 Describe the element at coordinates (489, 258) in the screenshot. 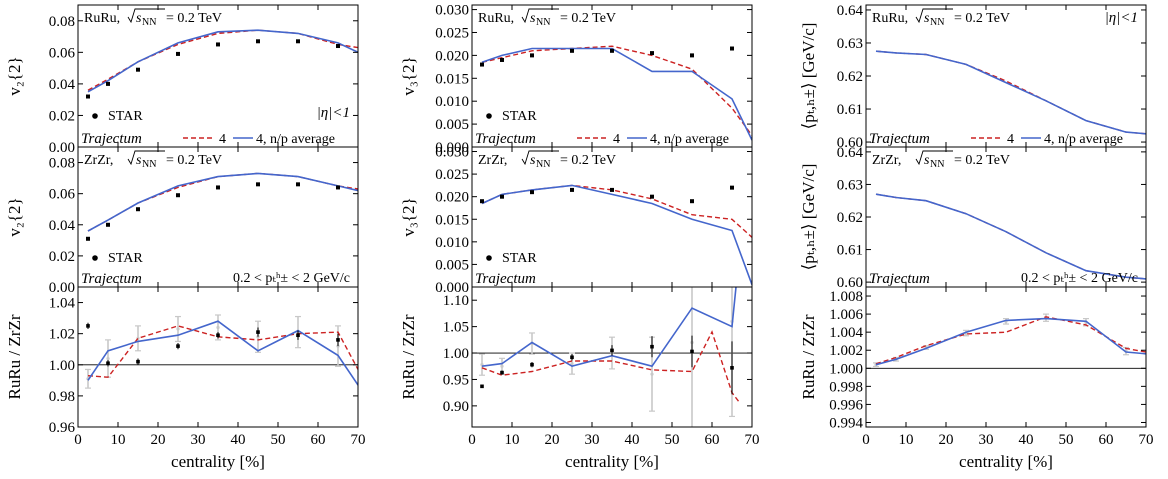

I see `legend-star-marker` at that location.